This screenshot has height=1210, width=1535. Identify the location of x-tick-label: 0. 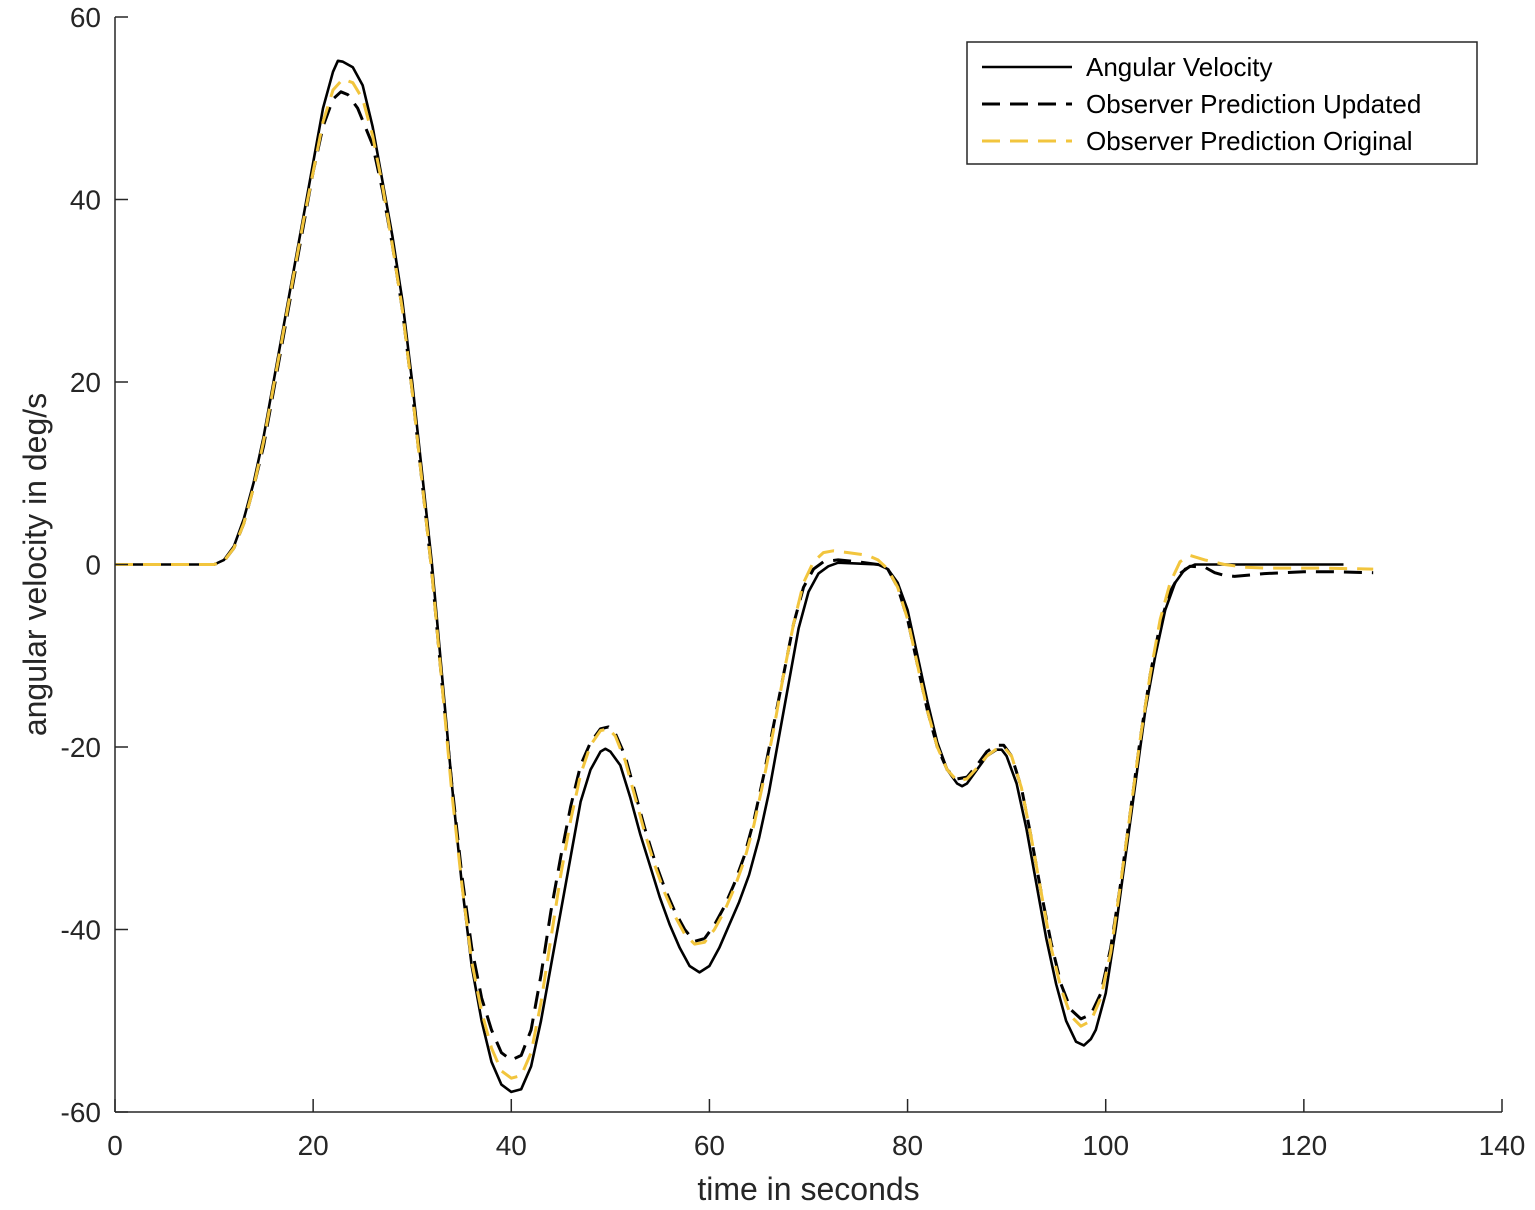
(115, 1145).